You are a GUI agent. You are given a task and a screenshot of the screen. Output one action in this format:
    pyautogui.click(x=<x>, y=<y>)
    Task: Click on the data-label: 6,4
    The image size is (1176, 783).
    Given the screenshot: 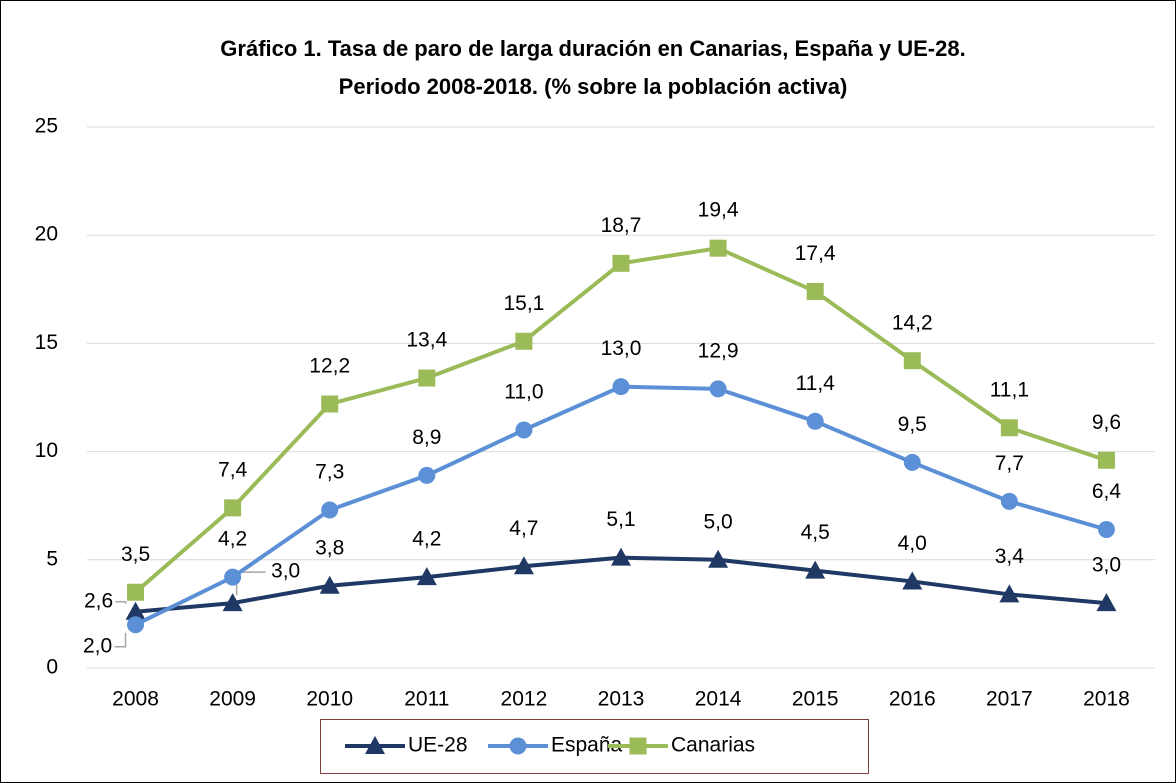 What is the action you would take?
    pyautogui.click(x=1107, y=491)
    